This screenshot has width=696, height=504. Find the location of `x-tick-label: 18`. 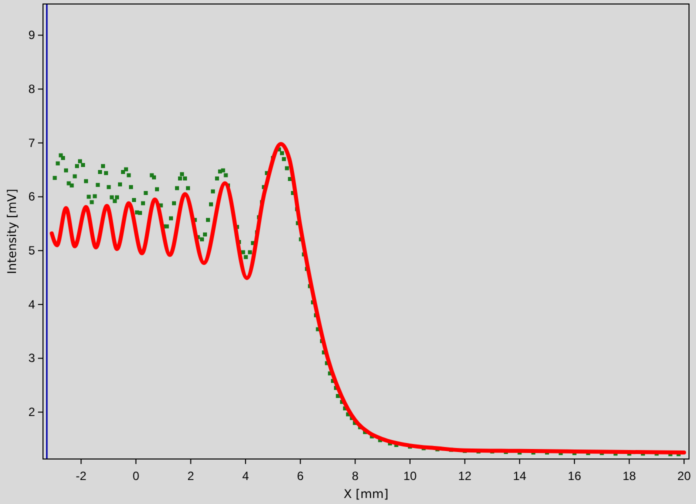

x-tick-label: 18 is located at coordinates (629, 476).